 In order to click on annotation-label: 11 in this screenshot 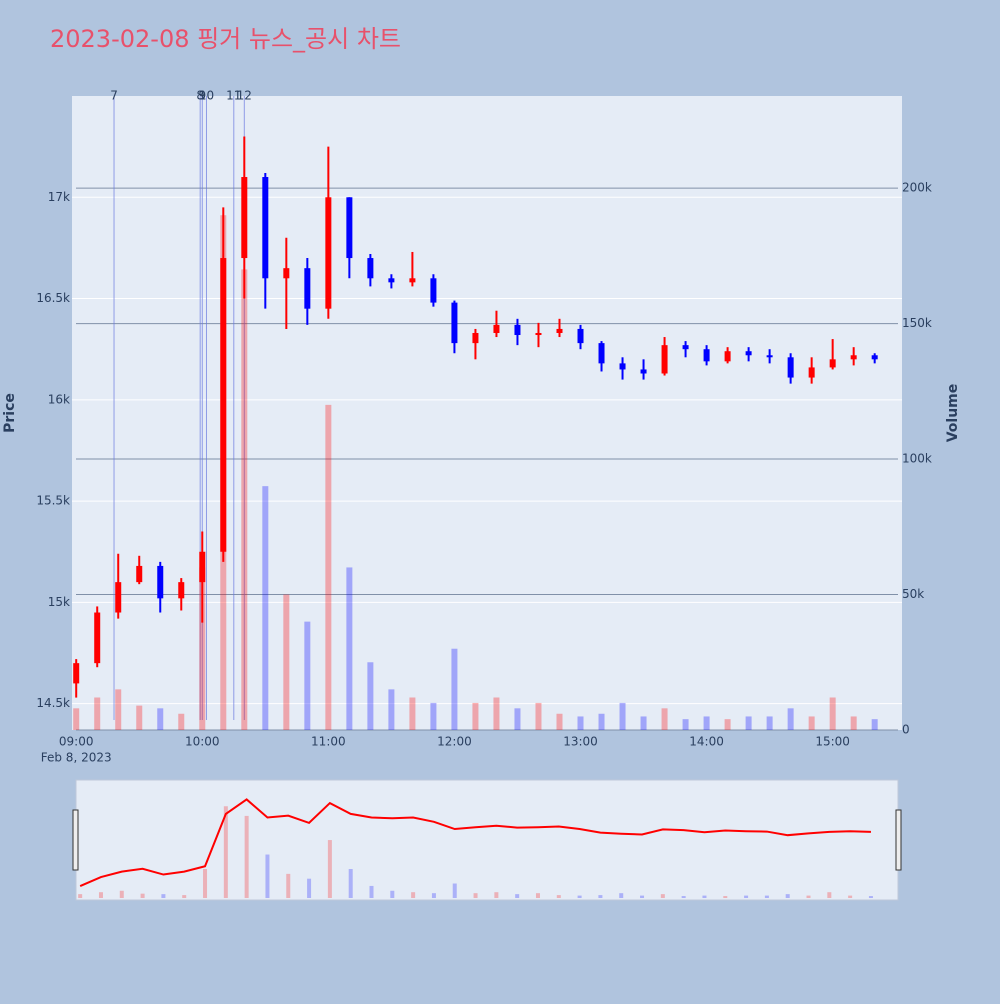, I will do `click(233, 96)`.